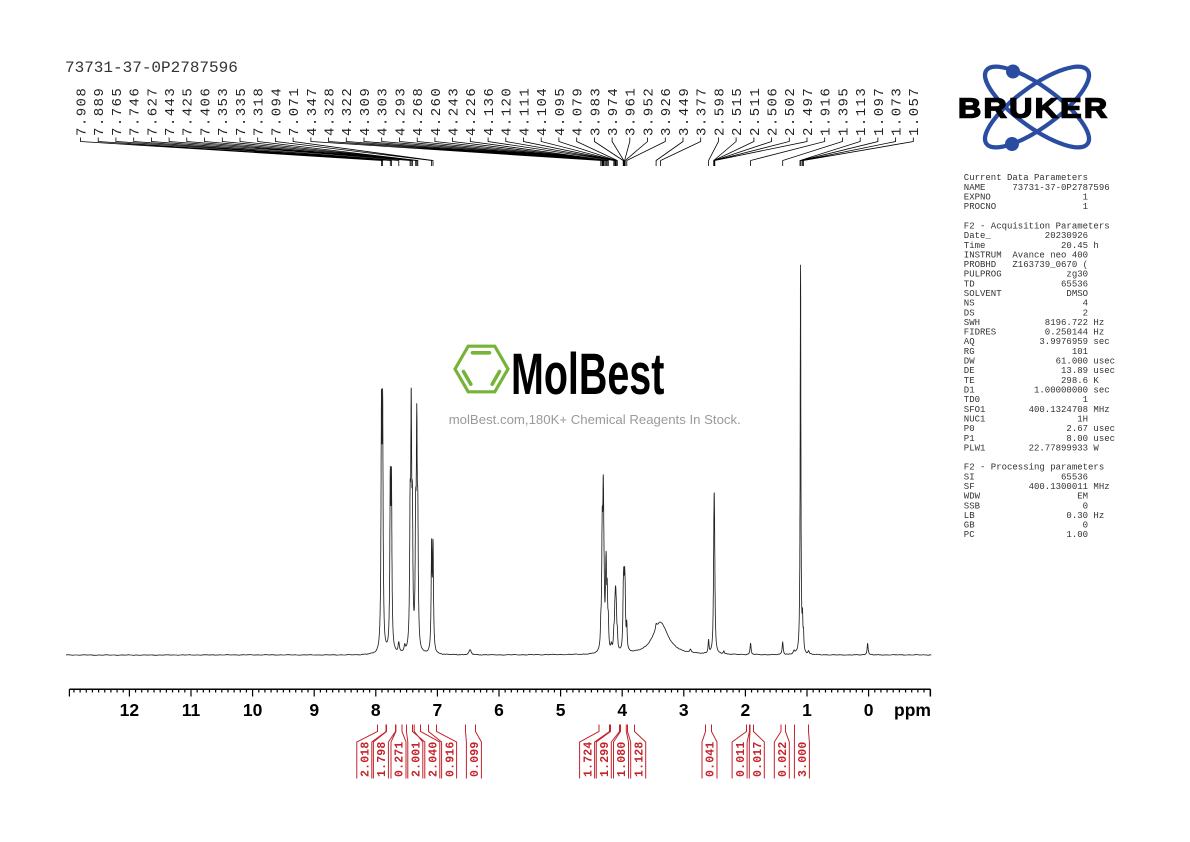 This screenshot has height=842, width=1190. I want to click on svg-text: 7.425, so click(189, 111).